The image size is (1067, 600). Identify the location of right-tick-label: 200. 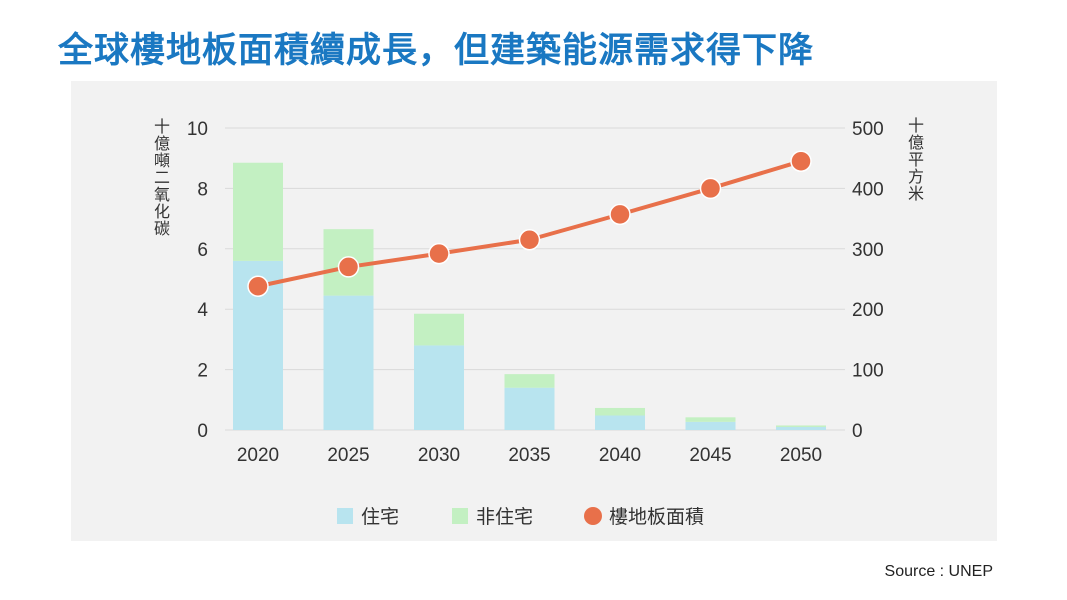
(868, 310).